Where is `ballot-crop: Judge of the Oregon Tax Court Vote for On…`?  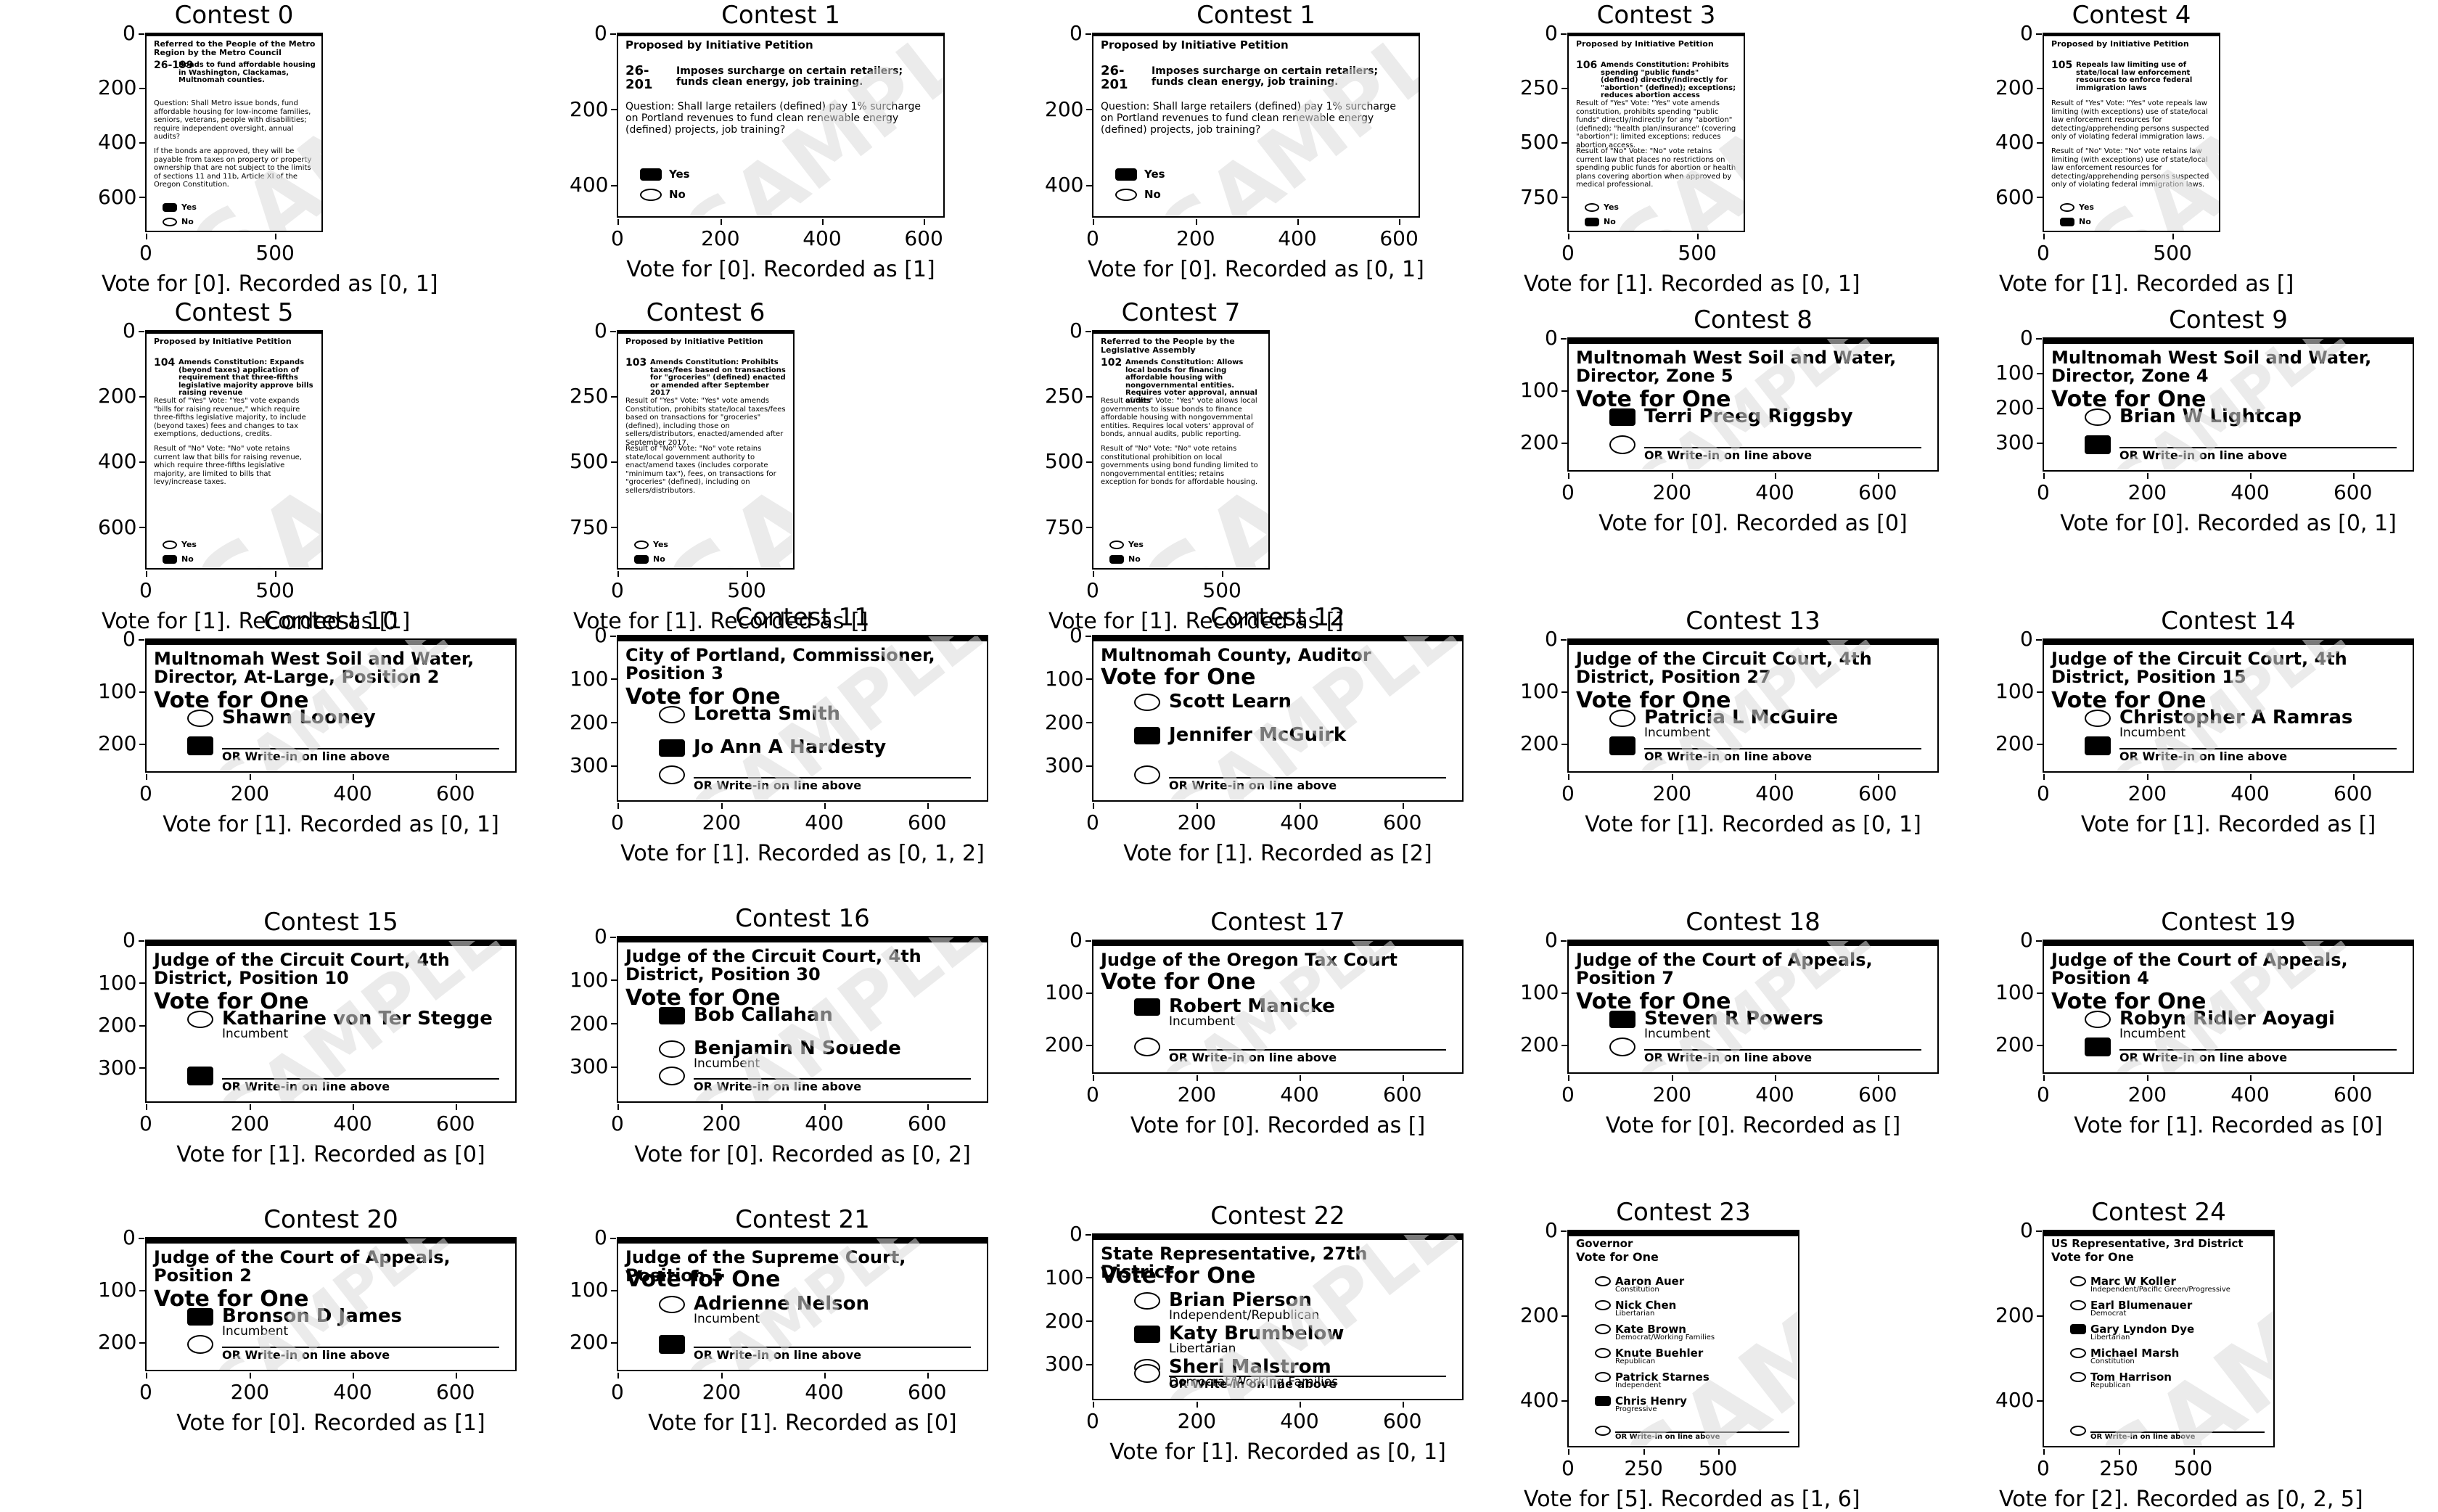
ballot-crop: Judge of the Oregon Tax Court Vote for On… is located at coordinates (1277, 1006).